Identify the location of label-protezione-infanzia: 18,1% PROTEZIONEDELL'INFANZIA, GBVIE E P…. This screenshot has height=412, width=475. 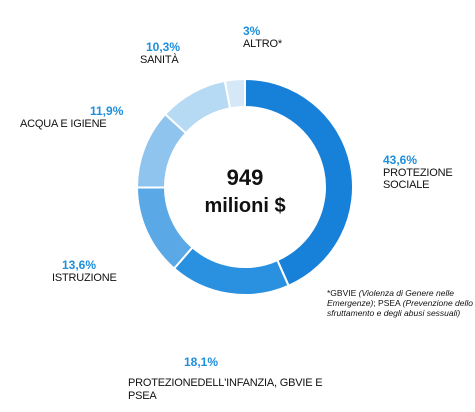
(233, 379).